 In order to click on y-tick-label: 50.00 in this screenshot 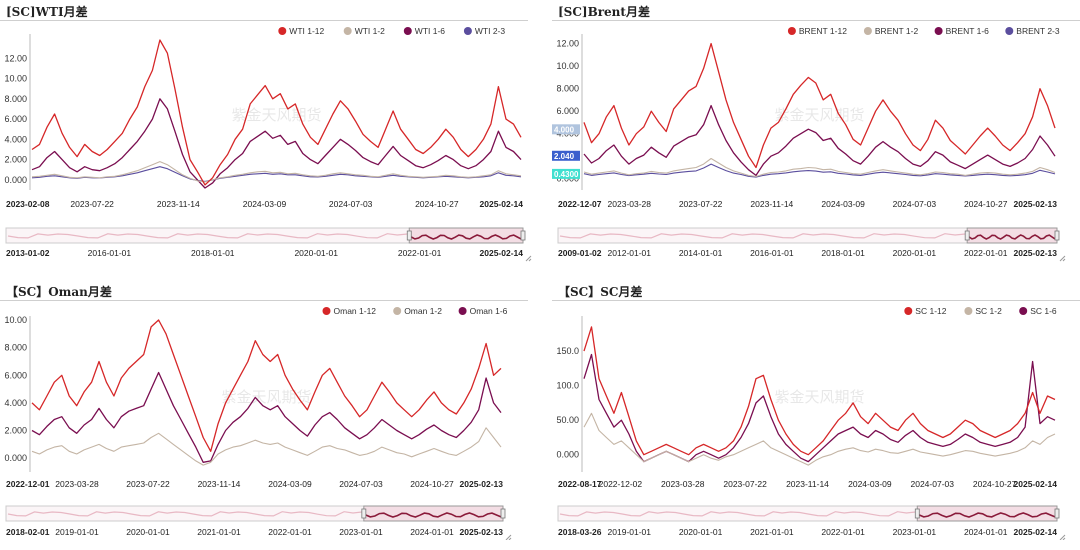, I will do `click(567, 420)`.